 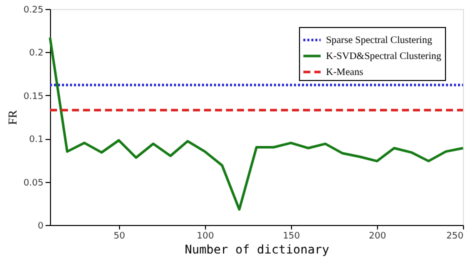 What do you see at coordinates (291, 237) in the screenshot?
I see `x-tick-label: 150` at bounding box center [291, 237].